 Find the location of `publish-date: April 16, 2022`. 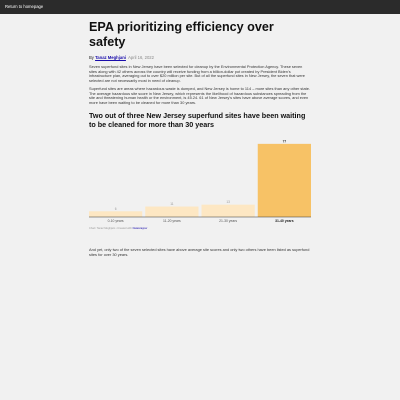

publish-date: April 16, 2022 is located at coordinates (141, 57).